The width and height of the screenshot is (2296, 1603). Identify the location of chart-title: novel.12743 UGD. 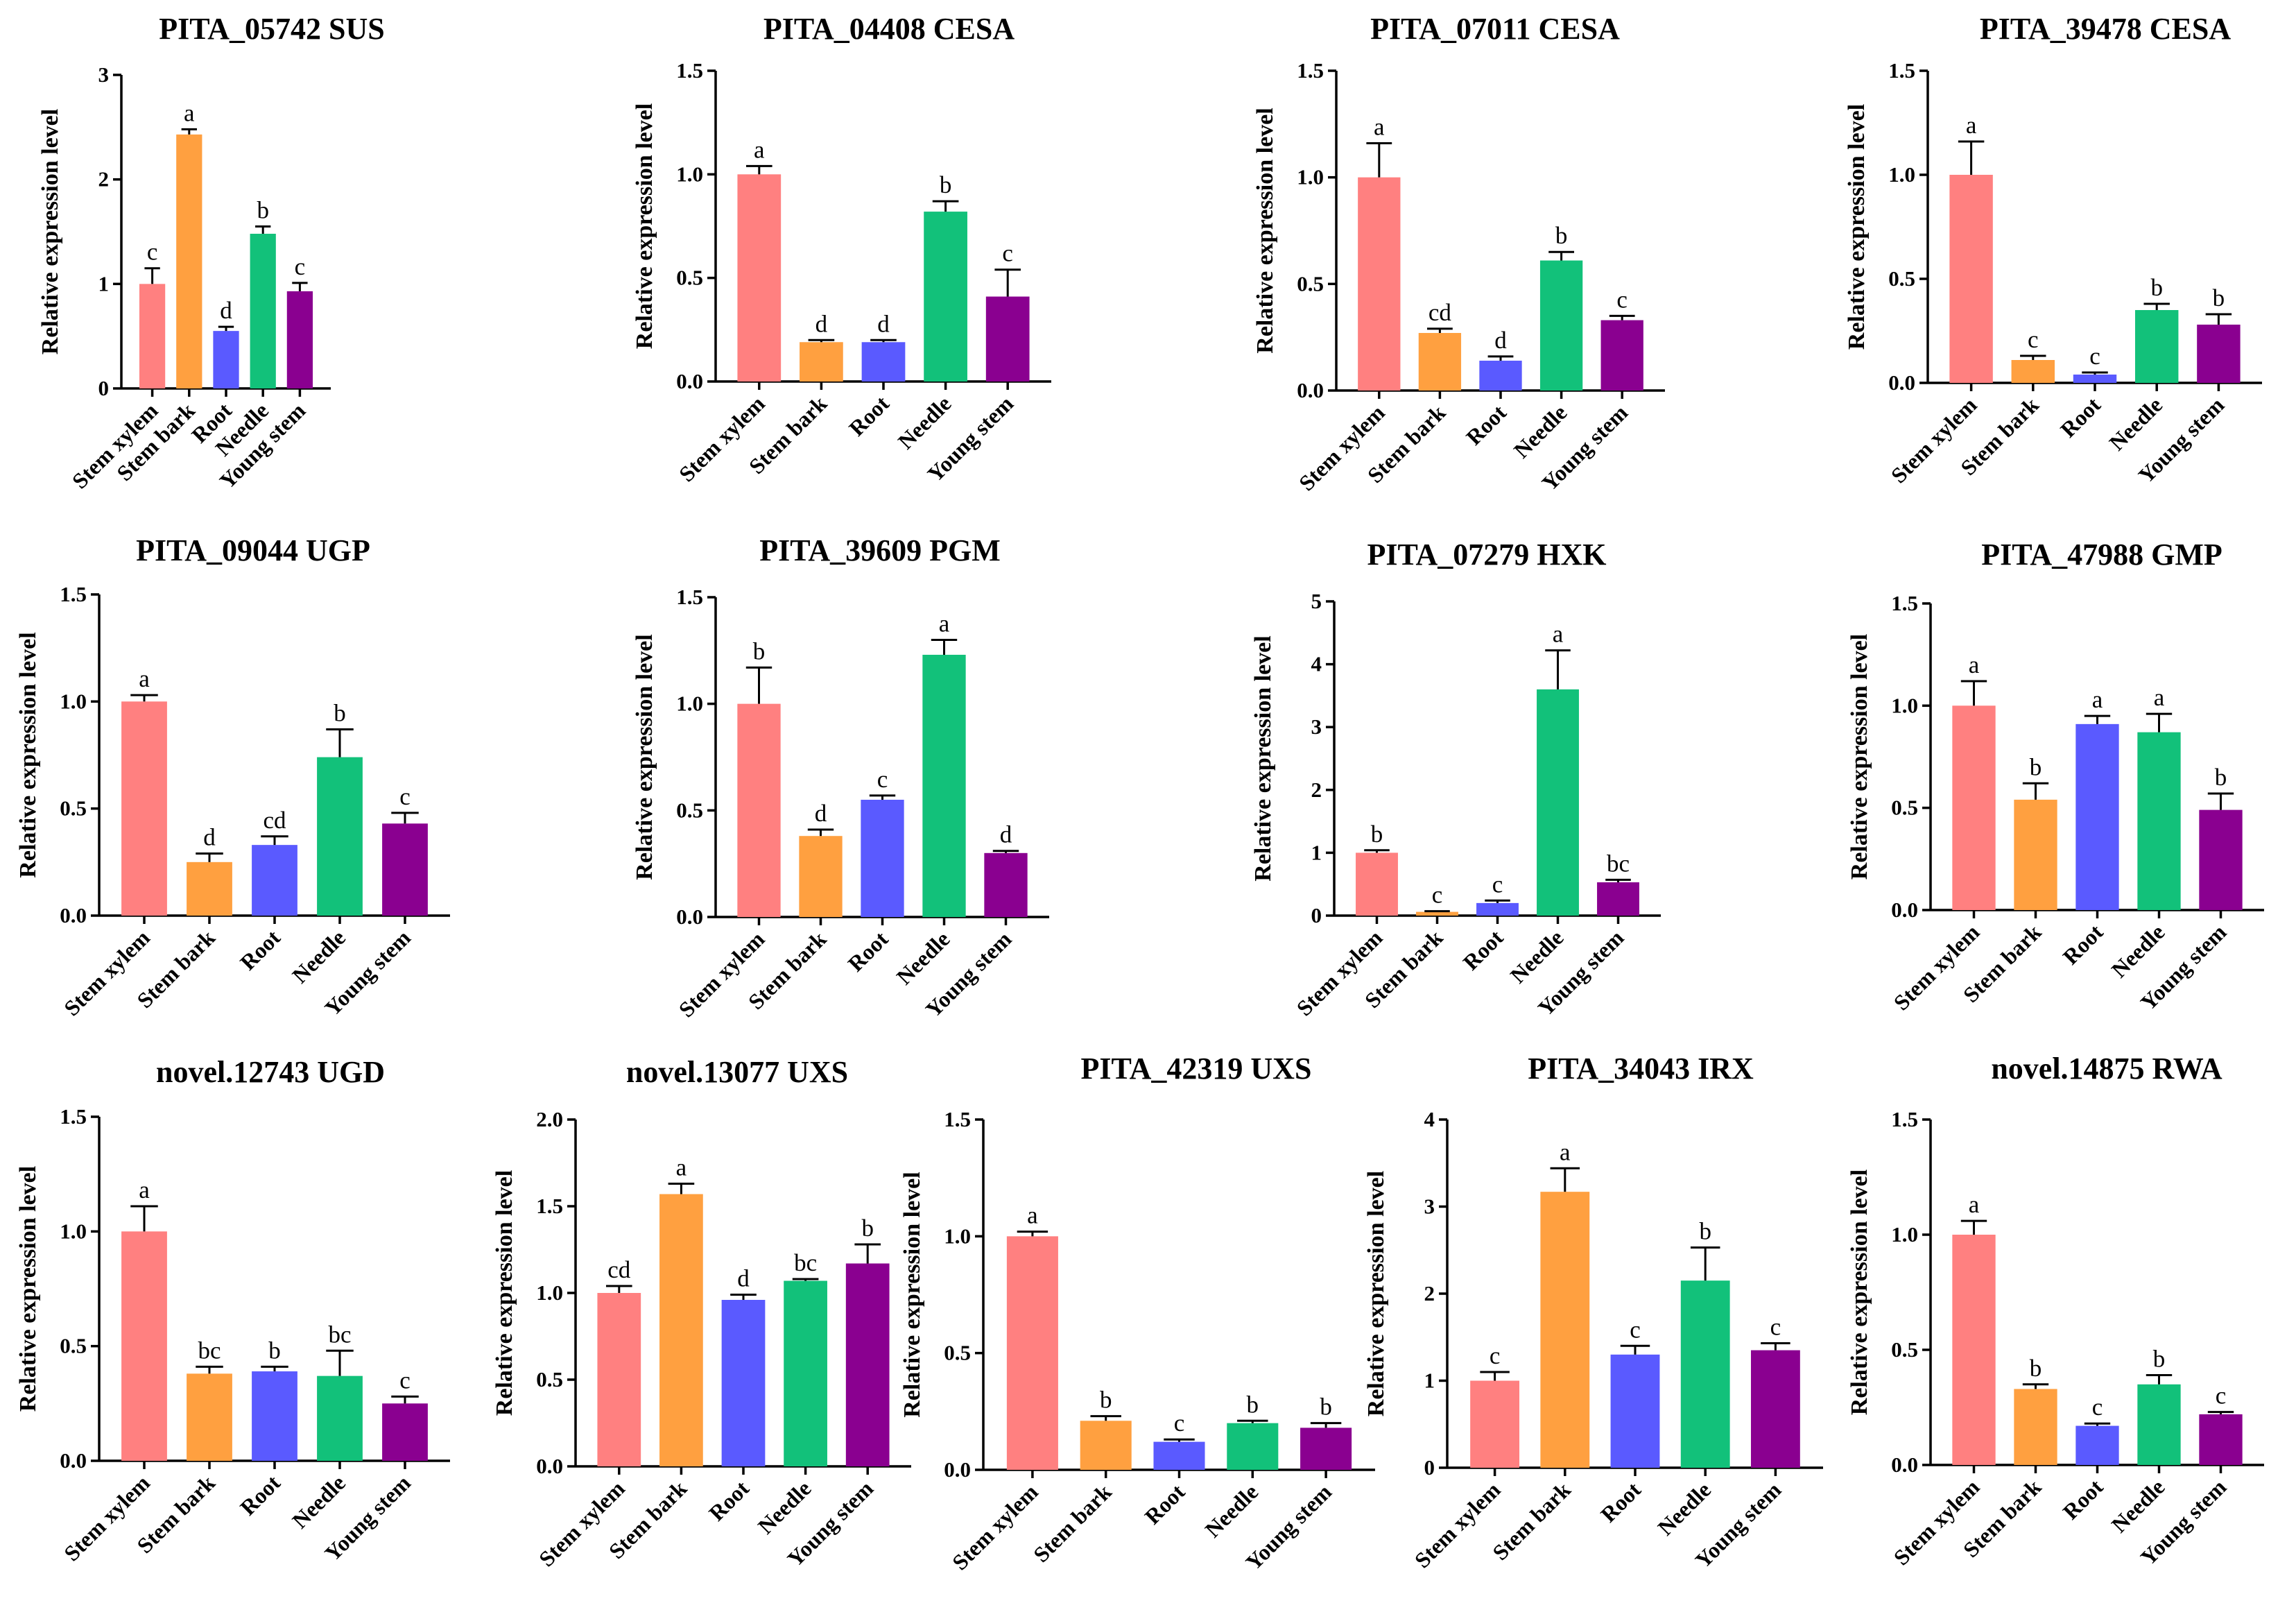
(270, 1072).